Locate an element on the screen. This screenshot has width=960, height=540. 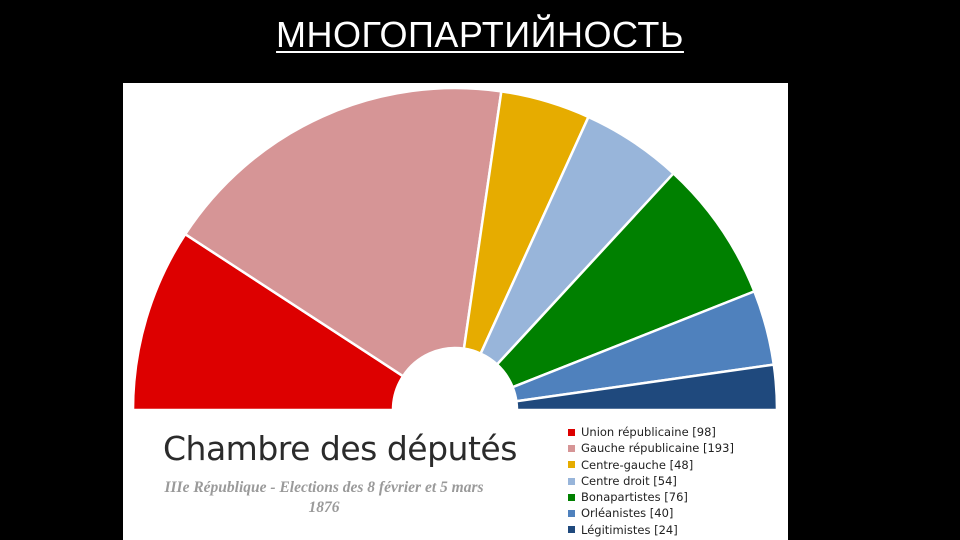
legend-item-centre-gauche: Centre-gauche [48] is located at coordinates (651, 465).